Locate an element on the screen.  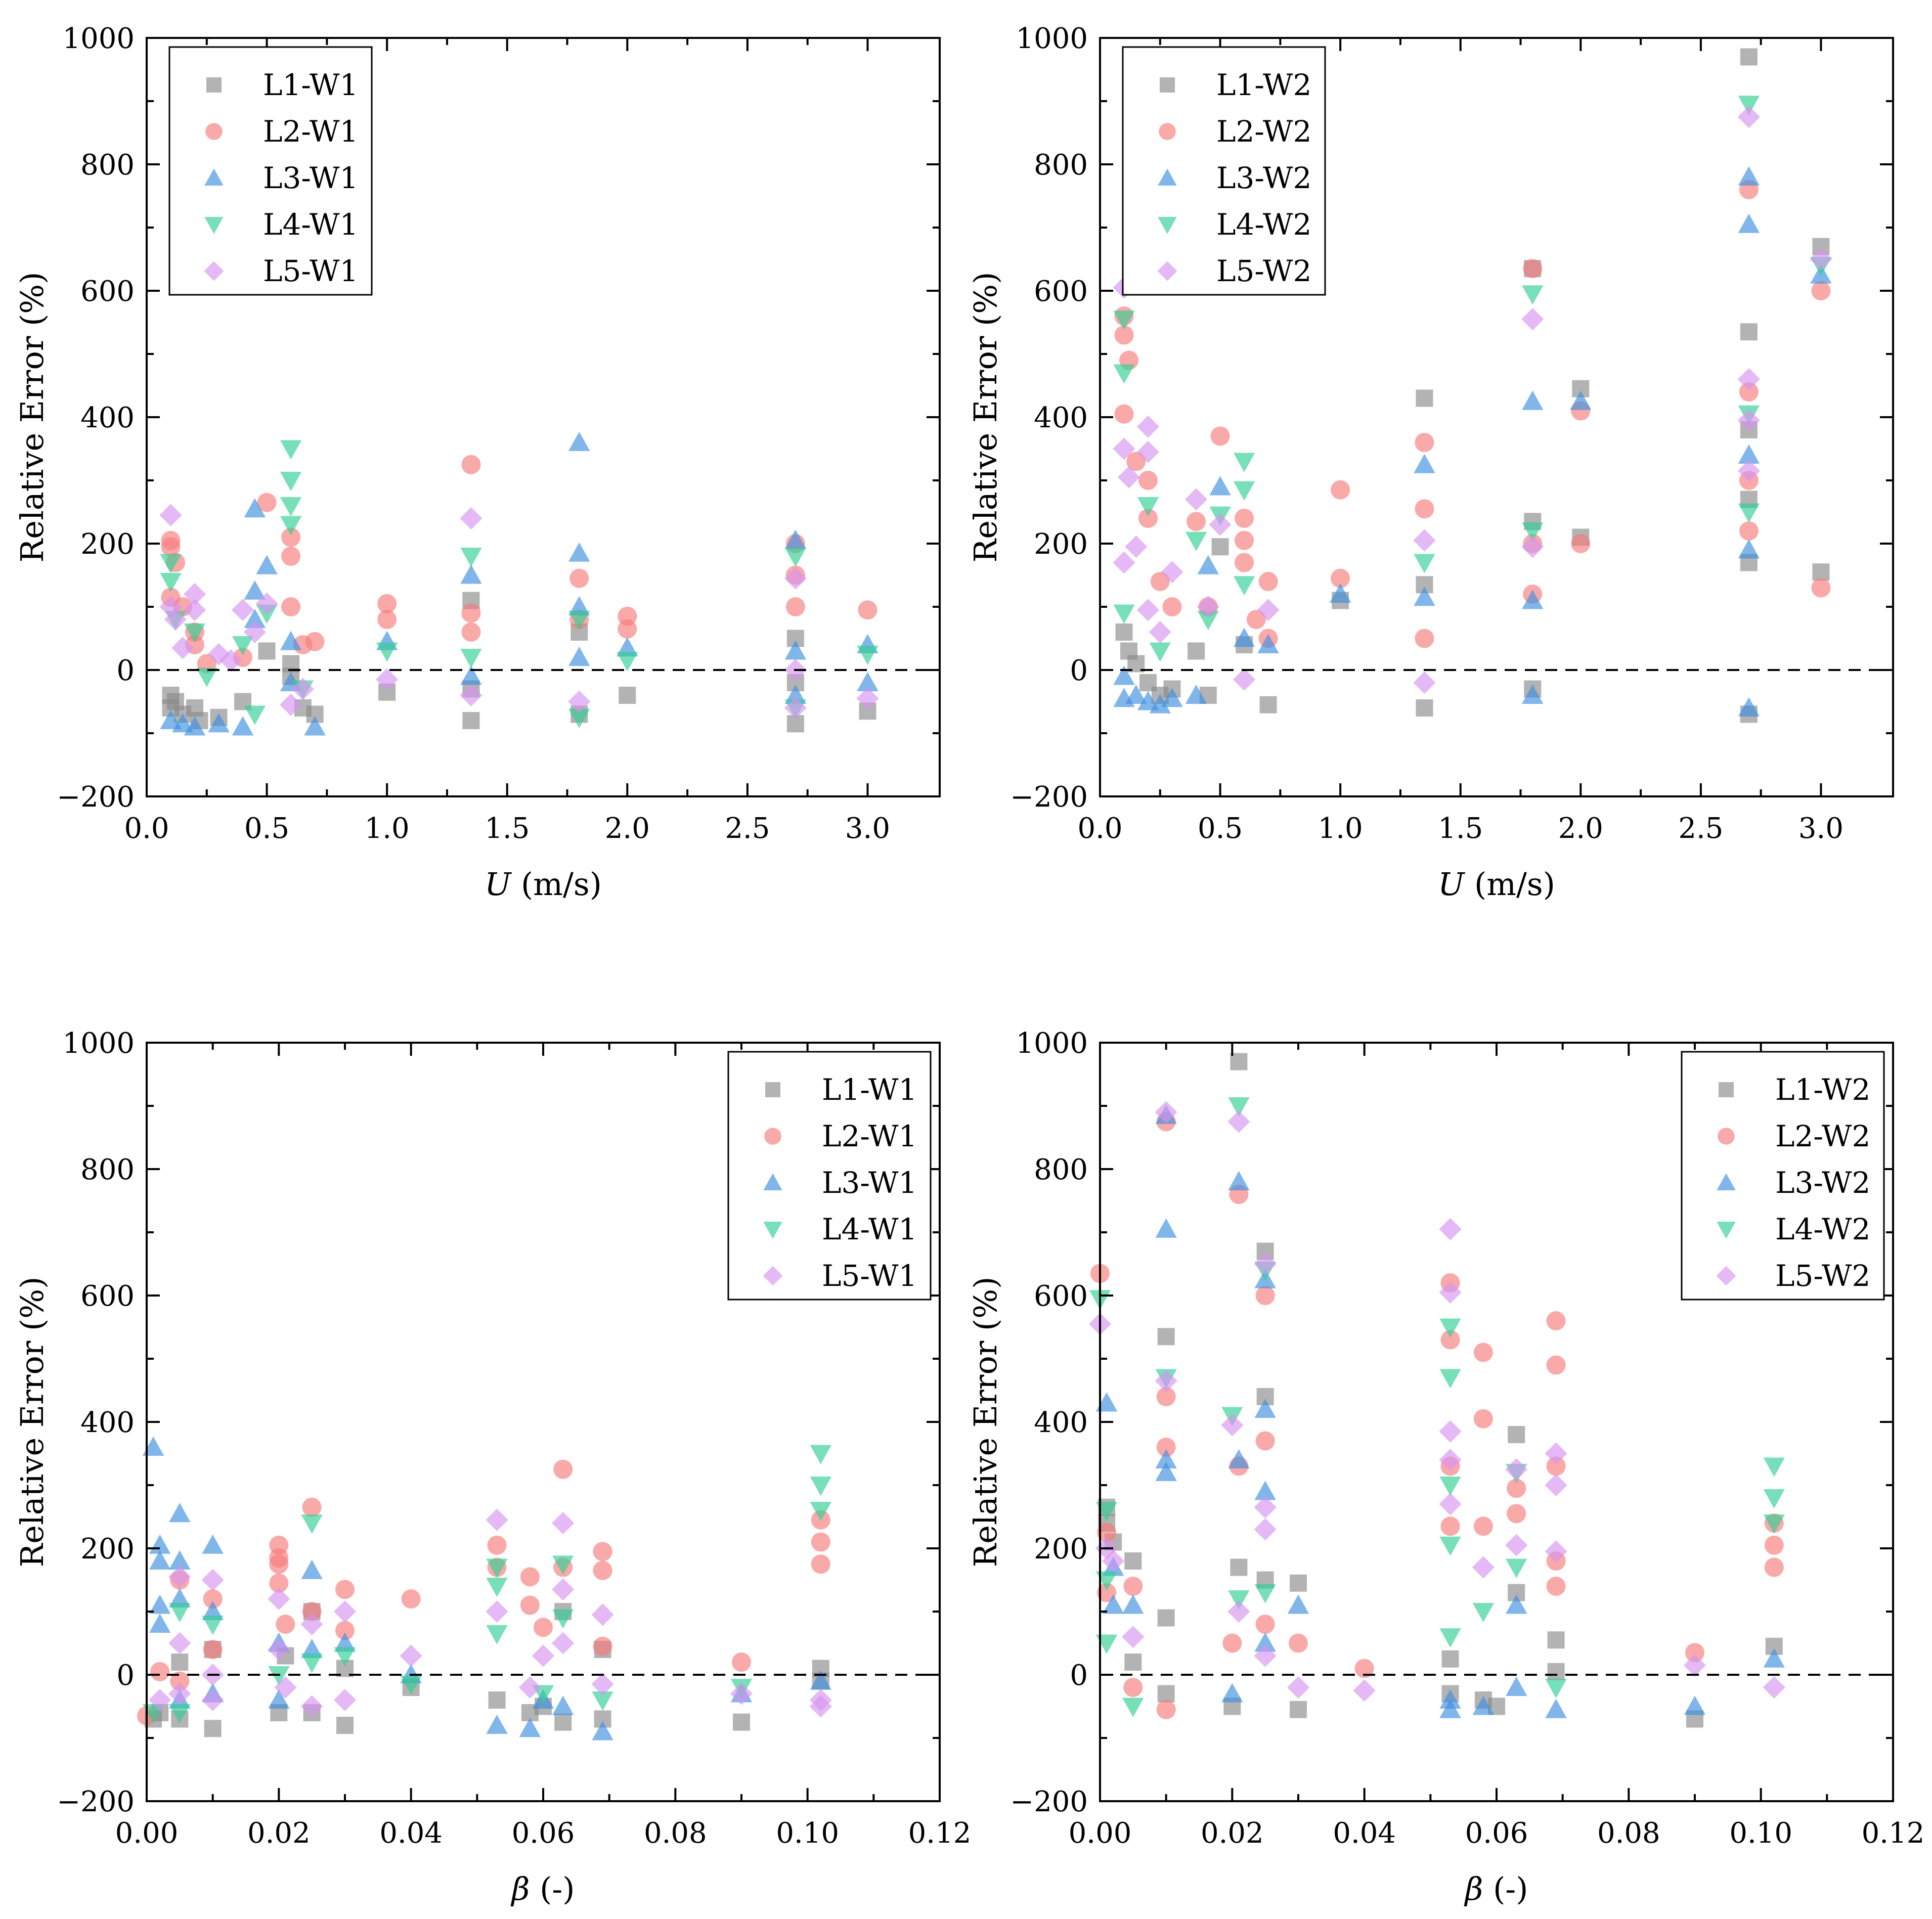
legend-label-l4: L4-W1 is located at coordinates (310, 224).